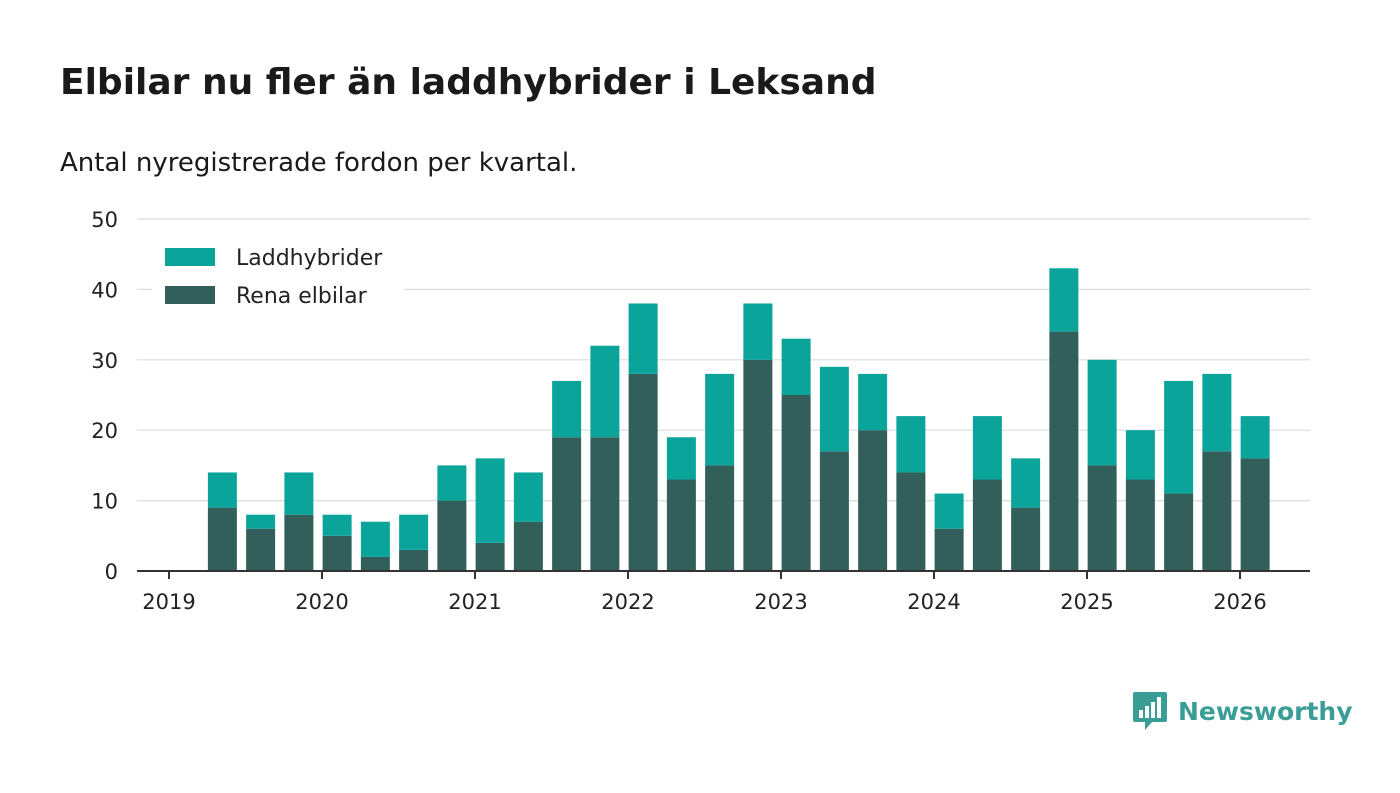 The height and width of the screenshot is (793, 1400). I want to click on y-tick-label: 30, so click(104, 361).